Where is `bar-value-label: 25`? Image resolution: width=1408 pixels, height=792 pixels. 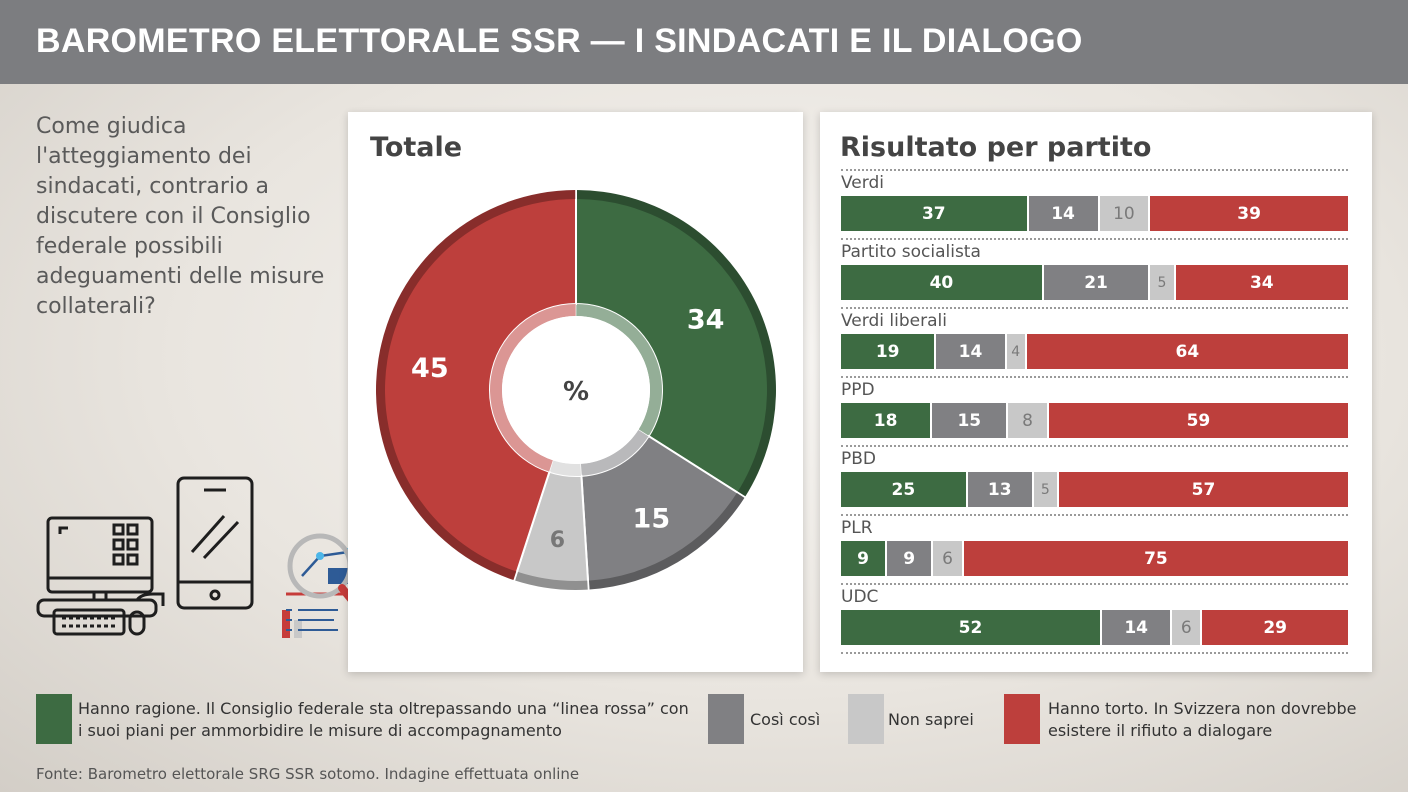
bar-value-label: 25 is located at coordinates (903, 489).